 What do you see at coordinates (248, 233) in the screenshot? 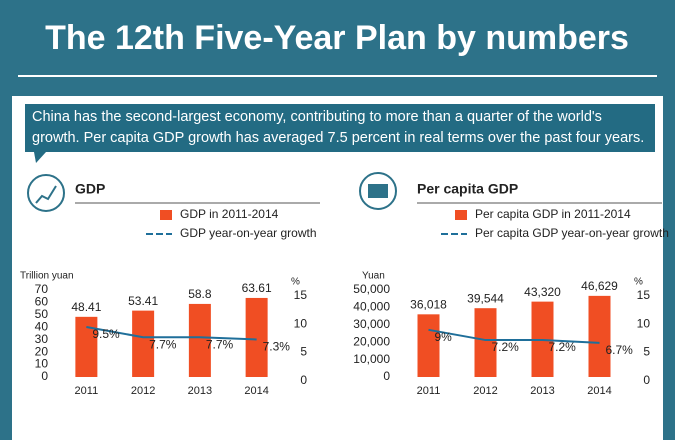
I see `legend-label: GDP year-on-year growth` at bounding box center [248, 233].